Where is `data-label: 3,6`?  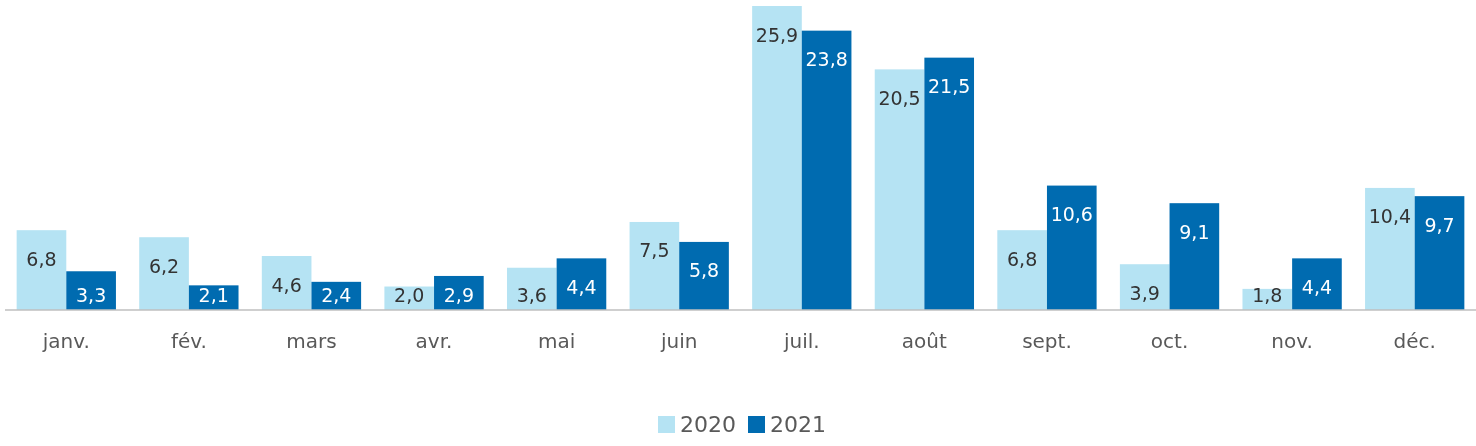 data-label: 3,6 is located at coordinates (531, 294).